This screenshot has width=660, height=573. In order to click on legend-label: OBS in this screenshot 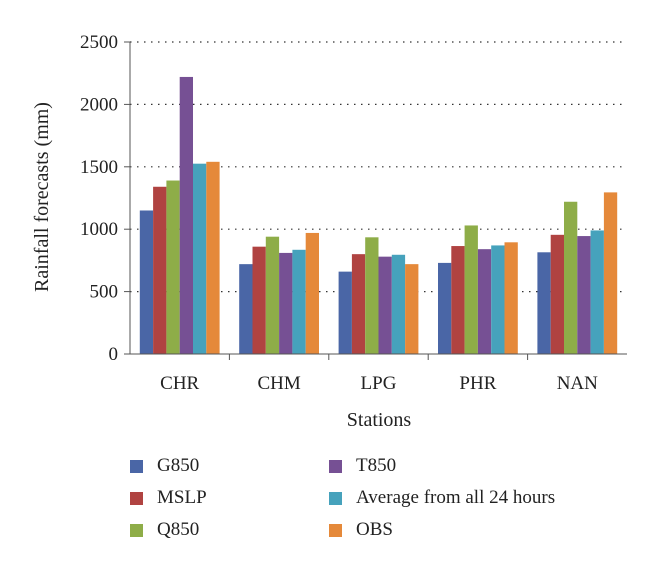, I will do `click(374, 529)`.